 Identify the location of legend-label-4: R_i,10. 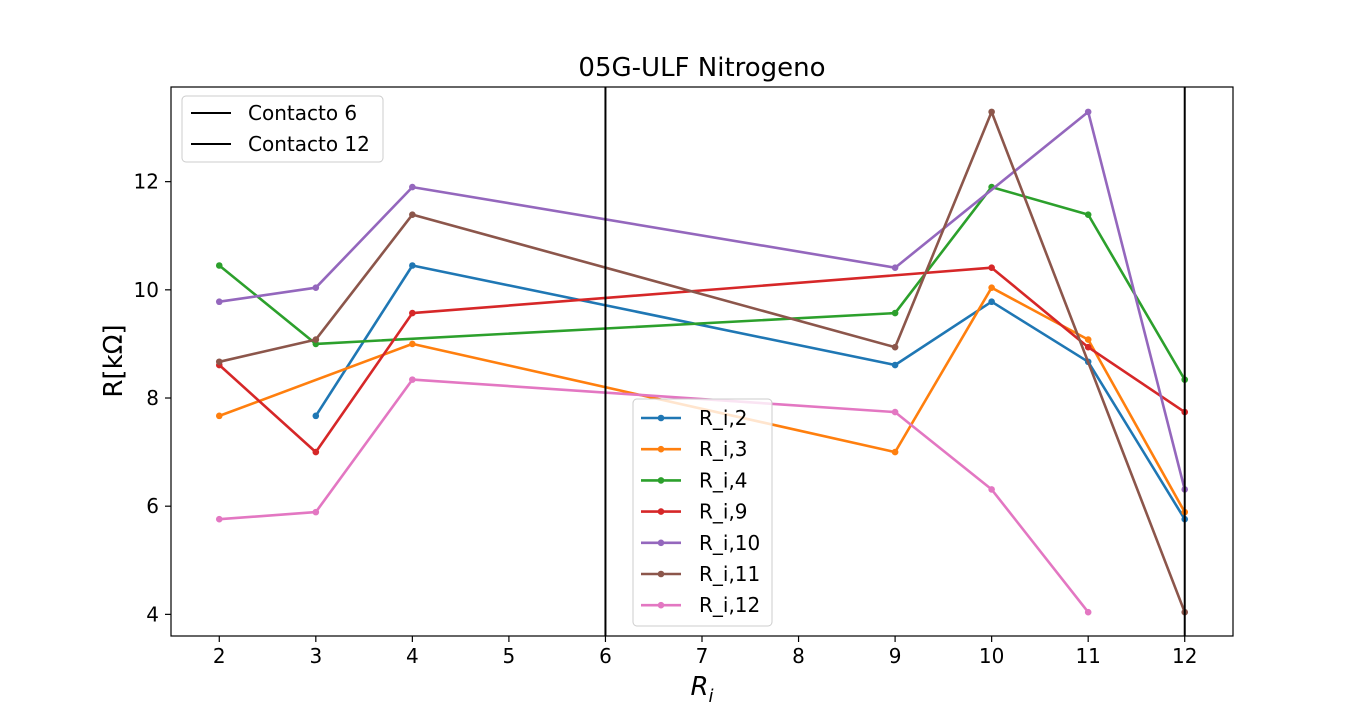
(729, 543).